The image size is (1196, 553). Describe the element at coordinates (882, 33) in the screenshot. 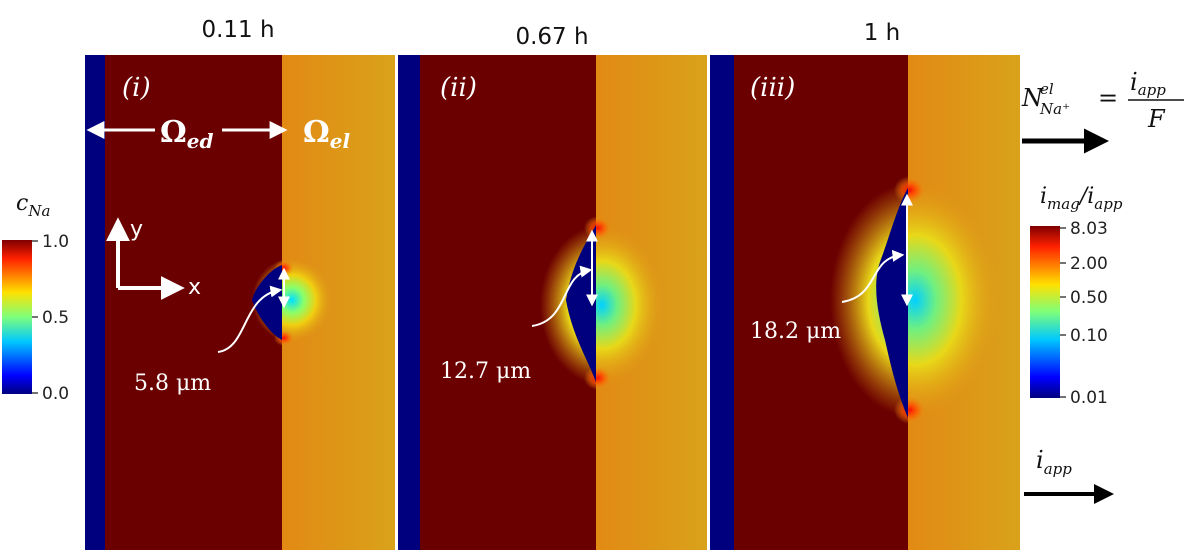

I see `panel-3-time: 1 h` at that location.